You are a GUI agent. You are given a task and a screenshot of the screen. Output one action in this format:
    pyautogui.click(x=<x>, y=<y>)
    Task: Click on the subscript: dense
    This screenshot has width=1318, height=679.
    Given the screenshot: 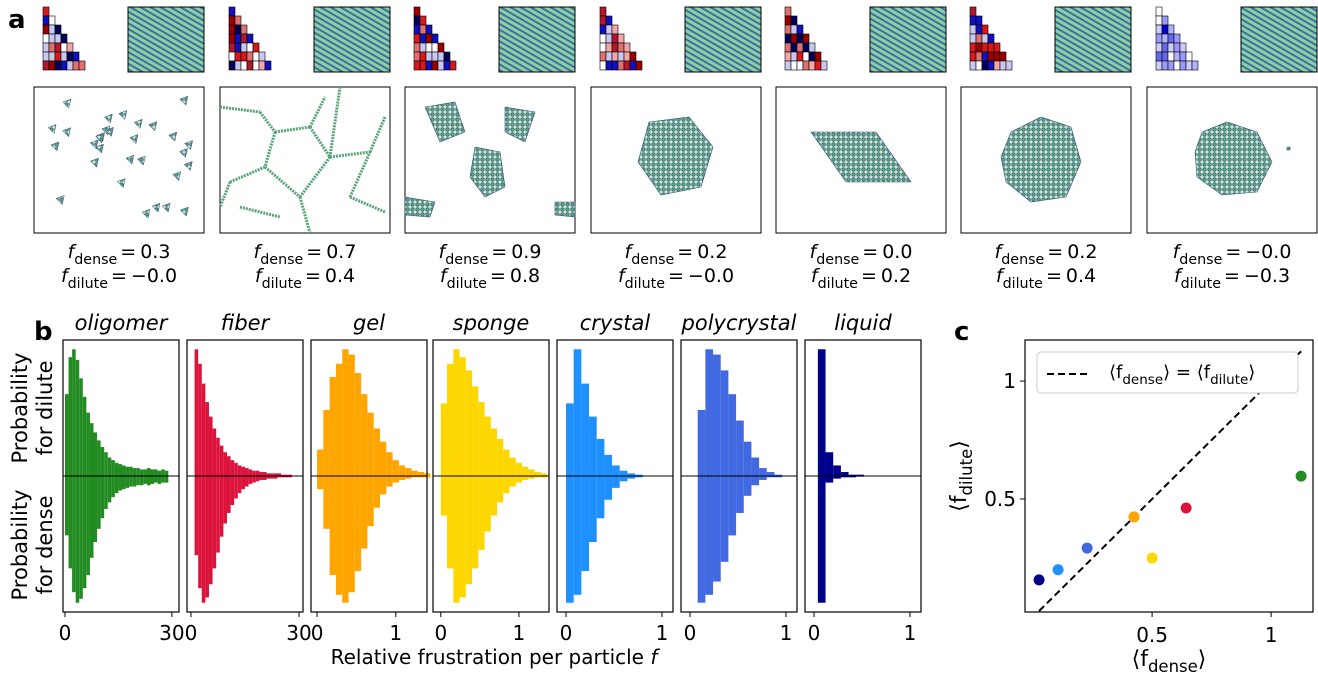 What is the action you would take?
    pyautogui.click(x=652, y=260)
    